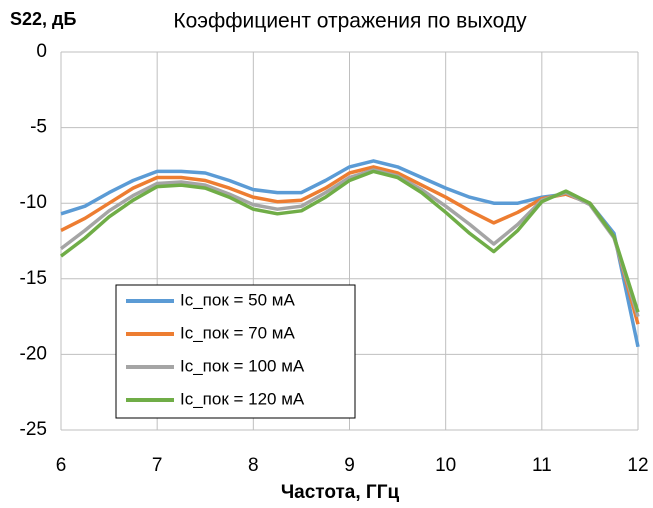 Image resolution: width=653 pixels, height=508 pixels. What do you see at coordinates (33, 353) in the screenshot?
I see `y-tick-label: -20` at bounding box center [33, 353].